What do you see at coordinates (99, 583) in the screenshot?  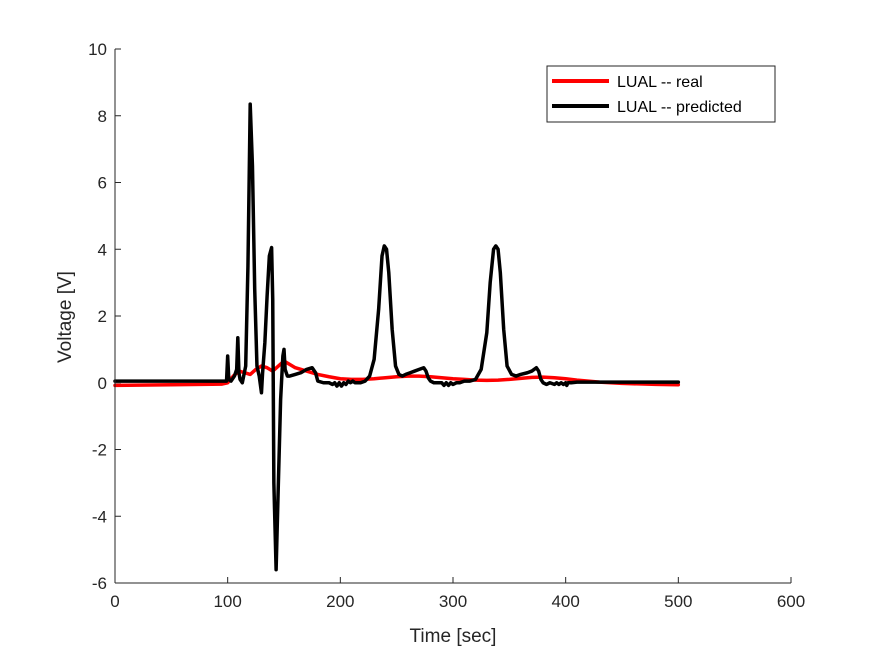 I see `y-tick-label: -6` at bounding box center [99, 583].